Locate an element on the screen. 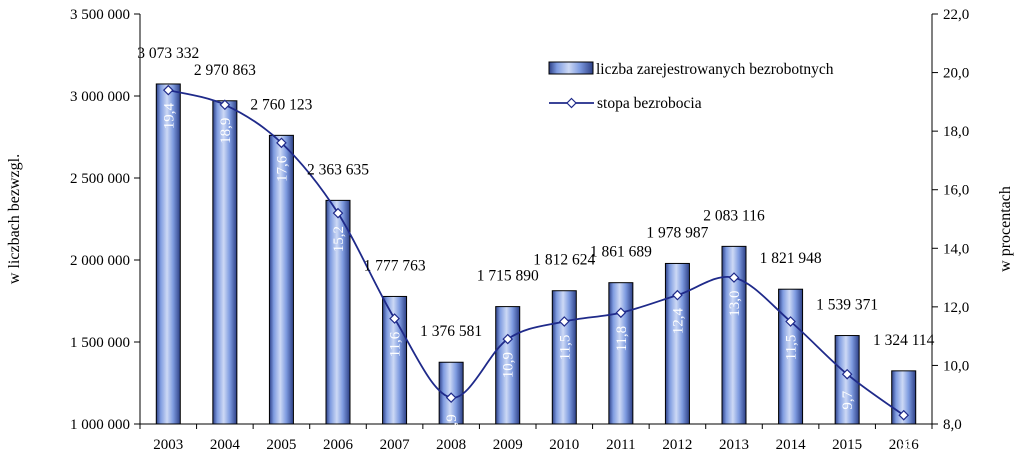 Image resolution: width=1024 pixels, height=456 pixels. left-tick-label: 3 500 000 is located at coordinates (100, 15).